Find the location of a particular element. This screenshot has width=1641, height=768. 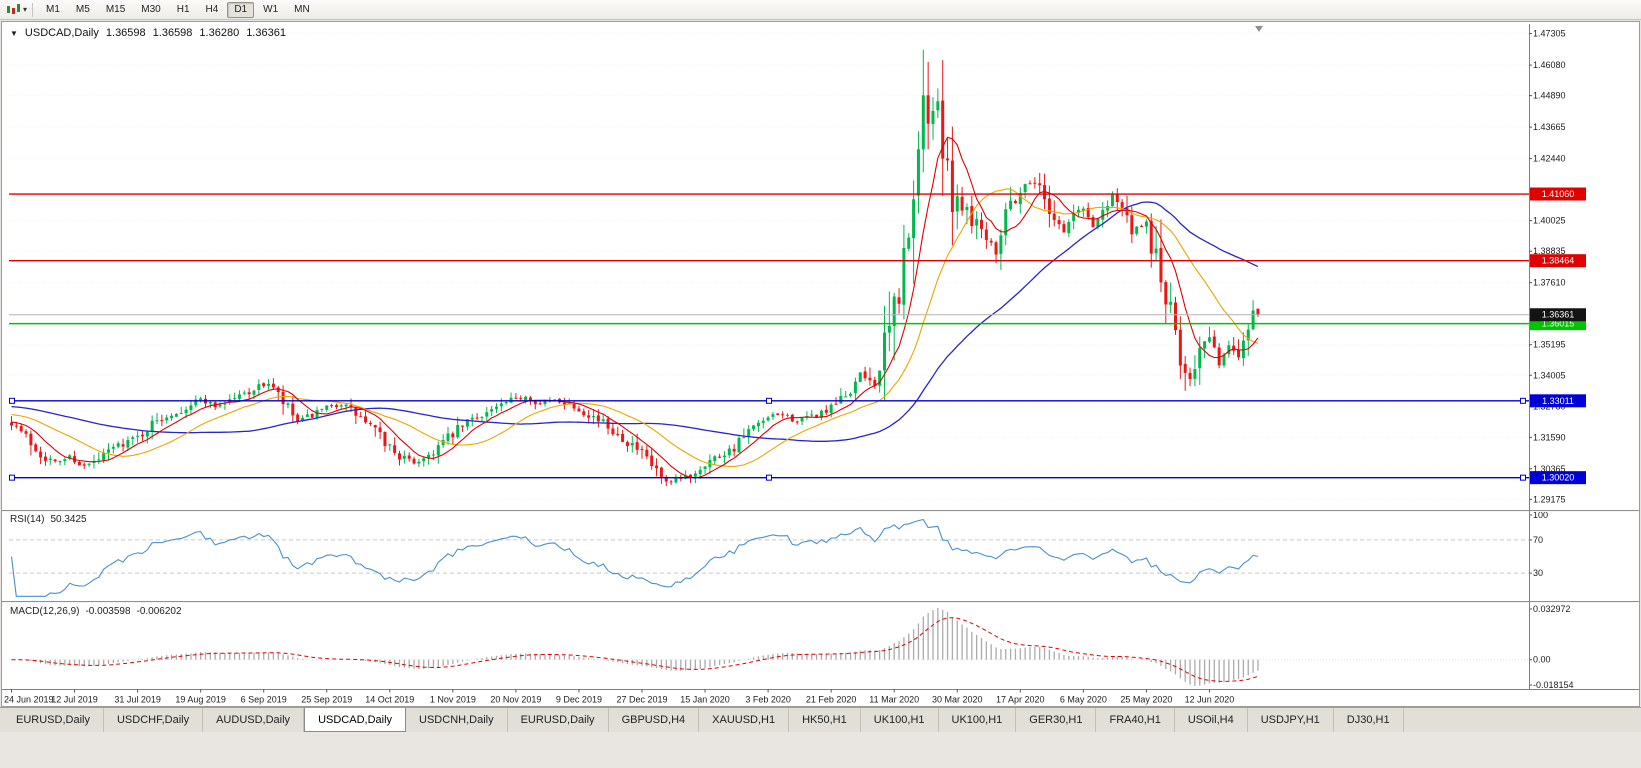

timeframe-buttons-group: M1 M5 M15 M30 H1 H4 D1 W1 MN is located at coordinates (178, 9).